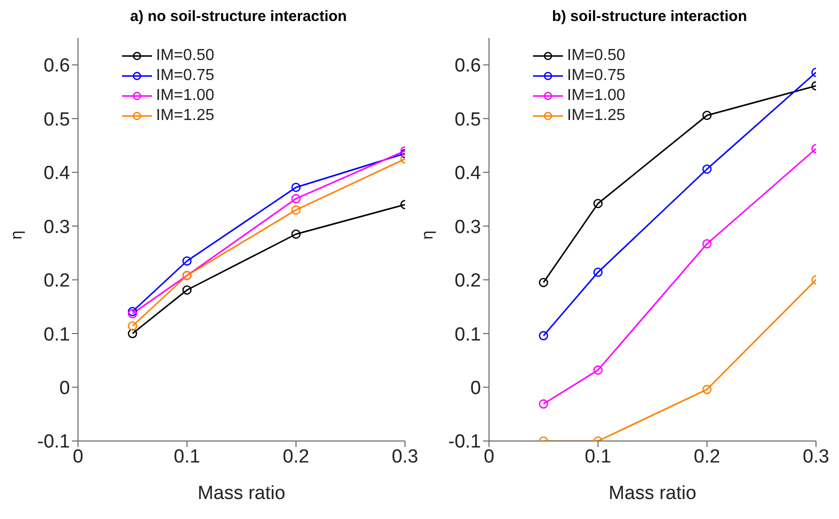  I want to click on chart-title: b) soil-structure interaction, so click(649, 17).